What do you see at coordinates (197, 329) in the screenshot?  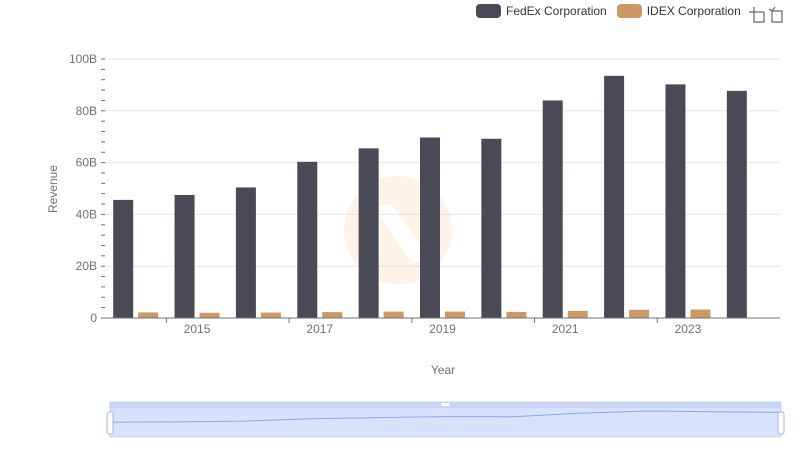 I see `x-tick-label: 2015` at bounding box center [197, 329].